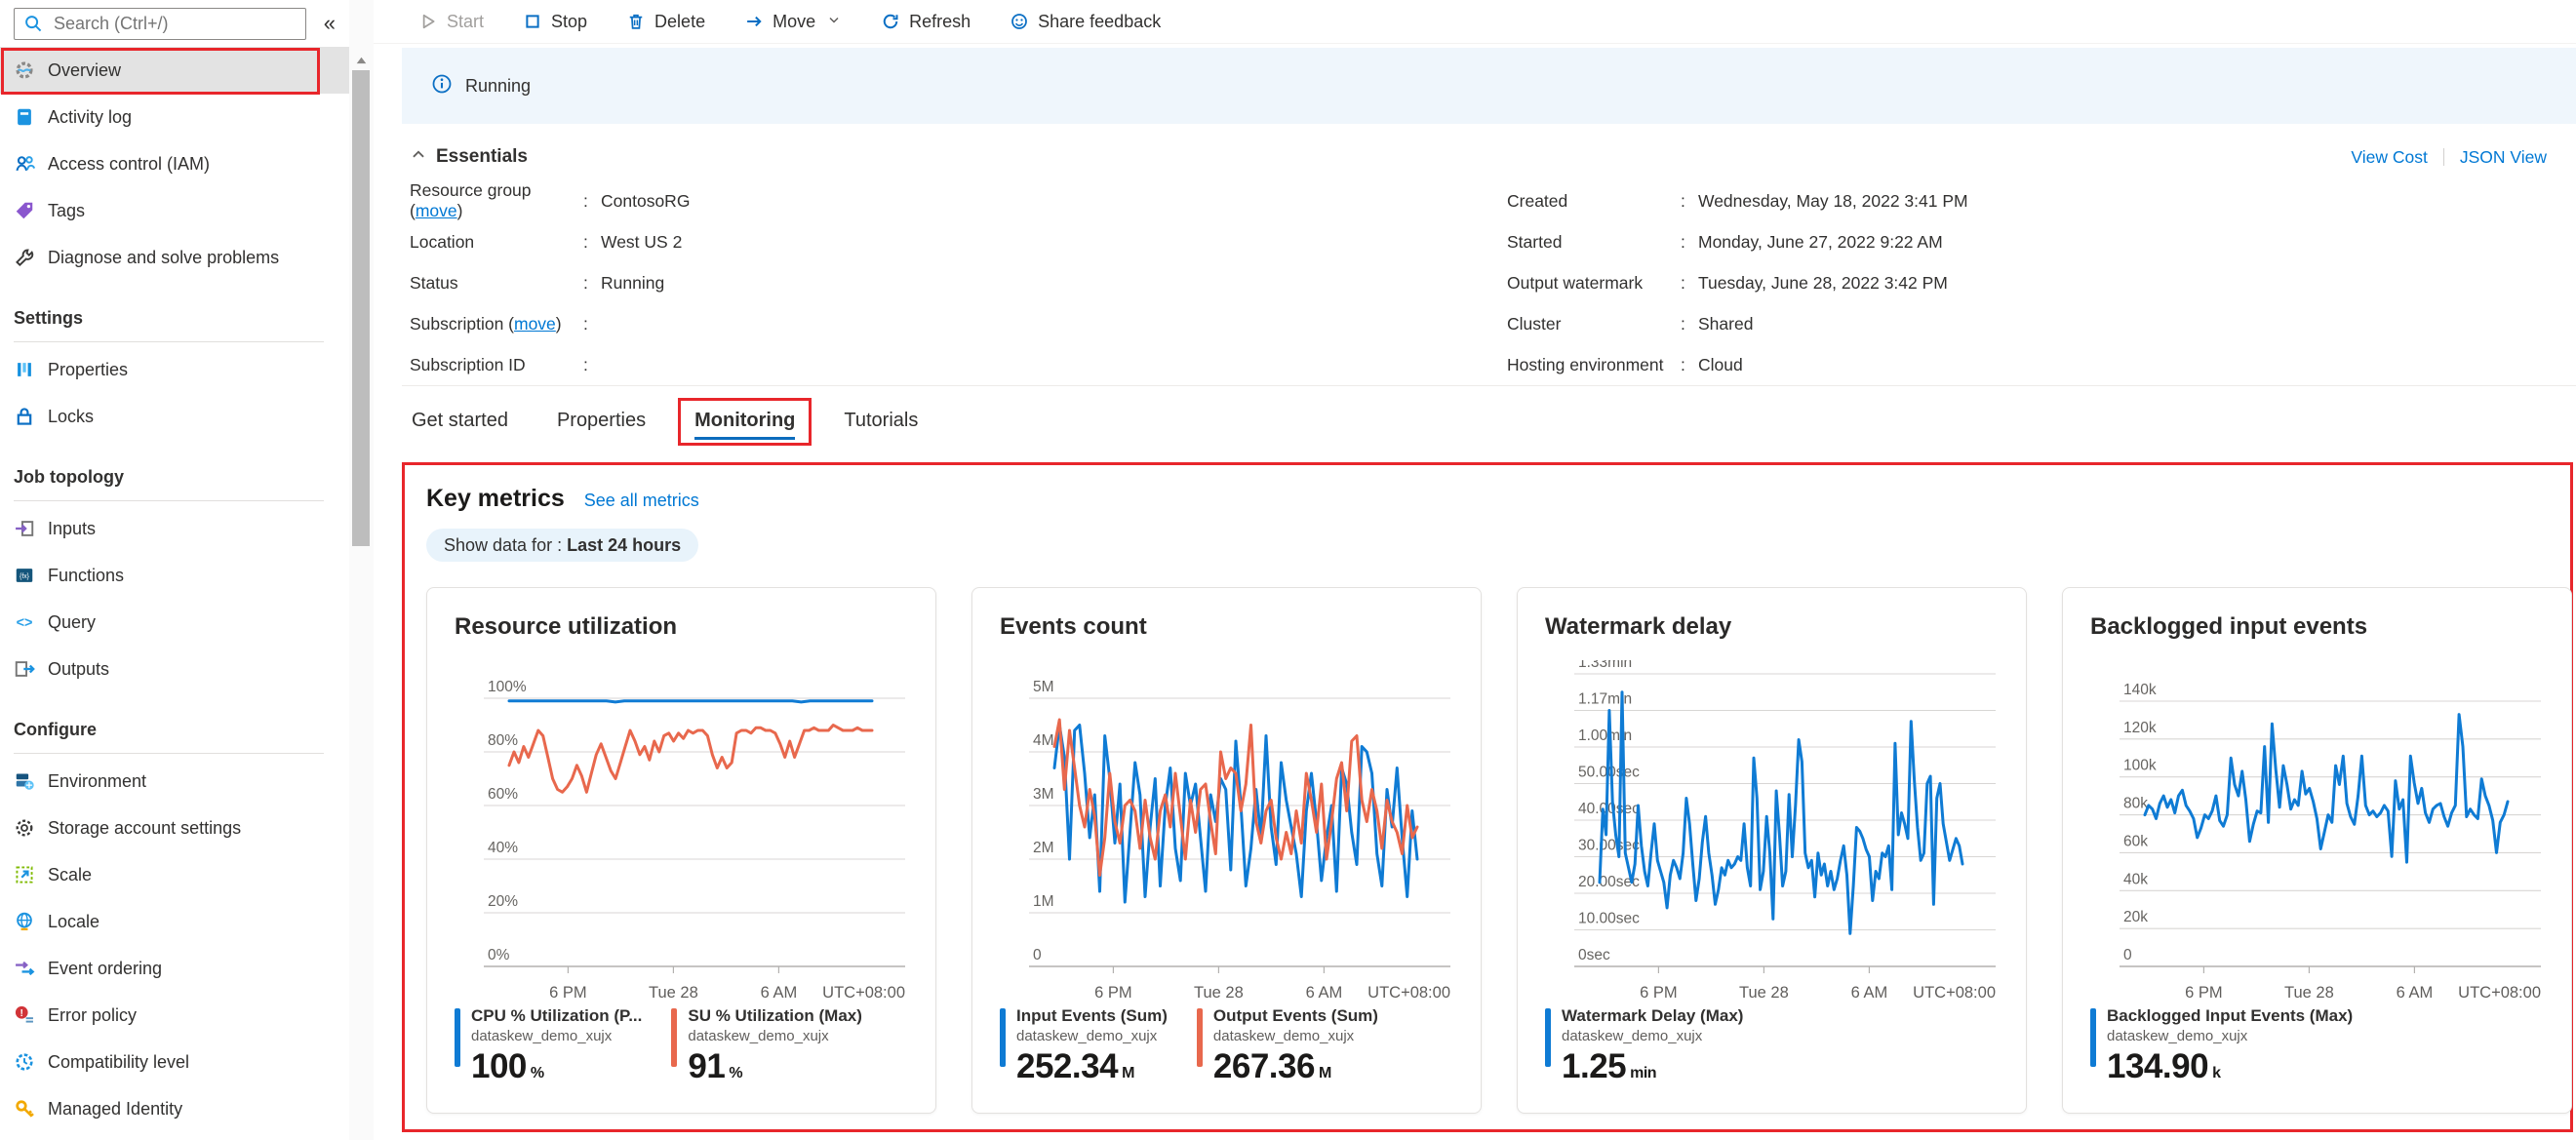 This screenshot has width=2576, height=1140. I want to click on outputs-icon, so click(24, 669).